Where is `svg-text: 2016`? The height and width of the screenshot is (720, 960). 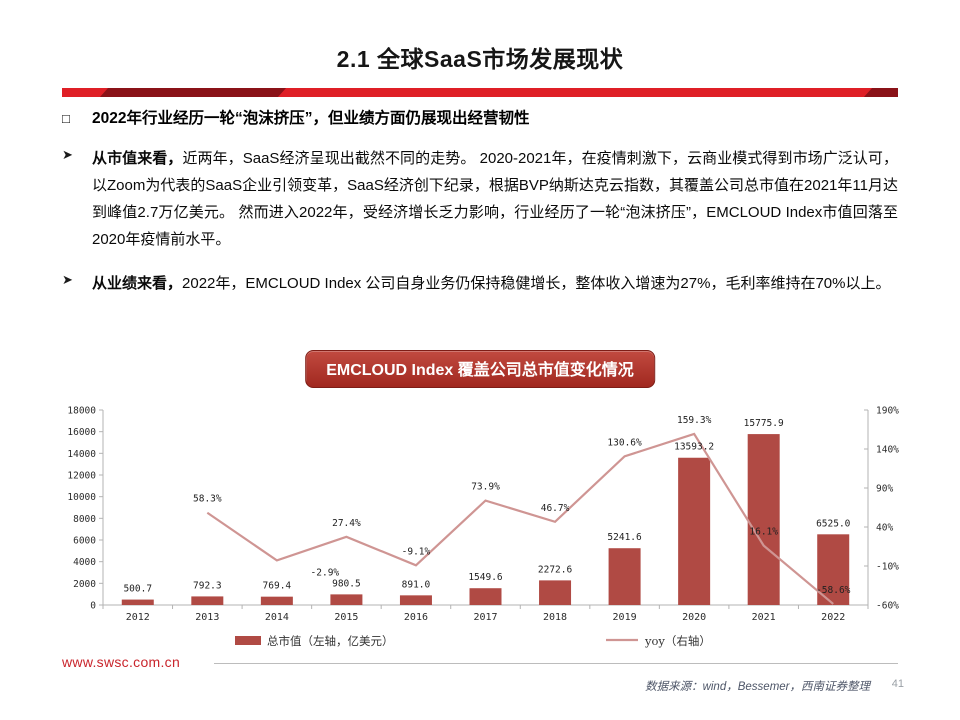 svg-text: 2016 is located at coordinates (416, 617).